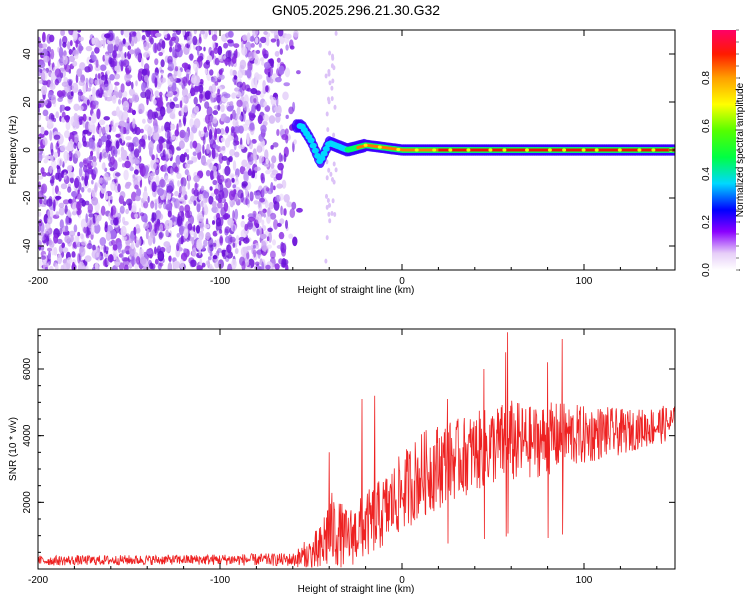  Describe the element at coordinates (584, 281) in the screenshot. I see `spectrogram-x-tick-label: 100` at that location.